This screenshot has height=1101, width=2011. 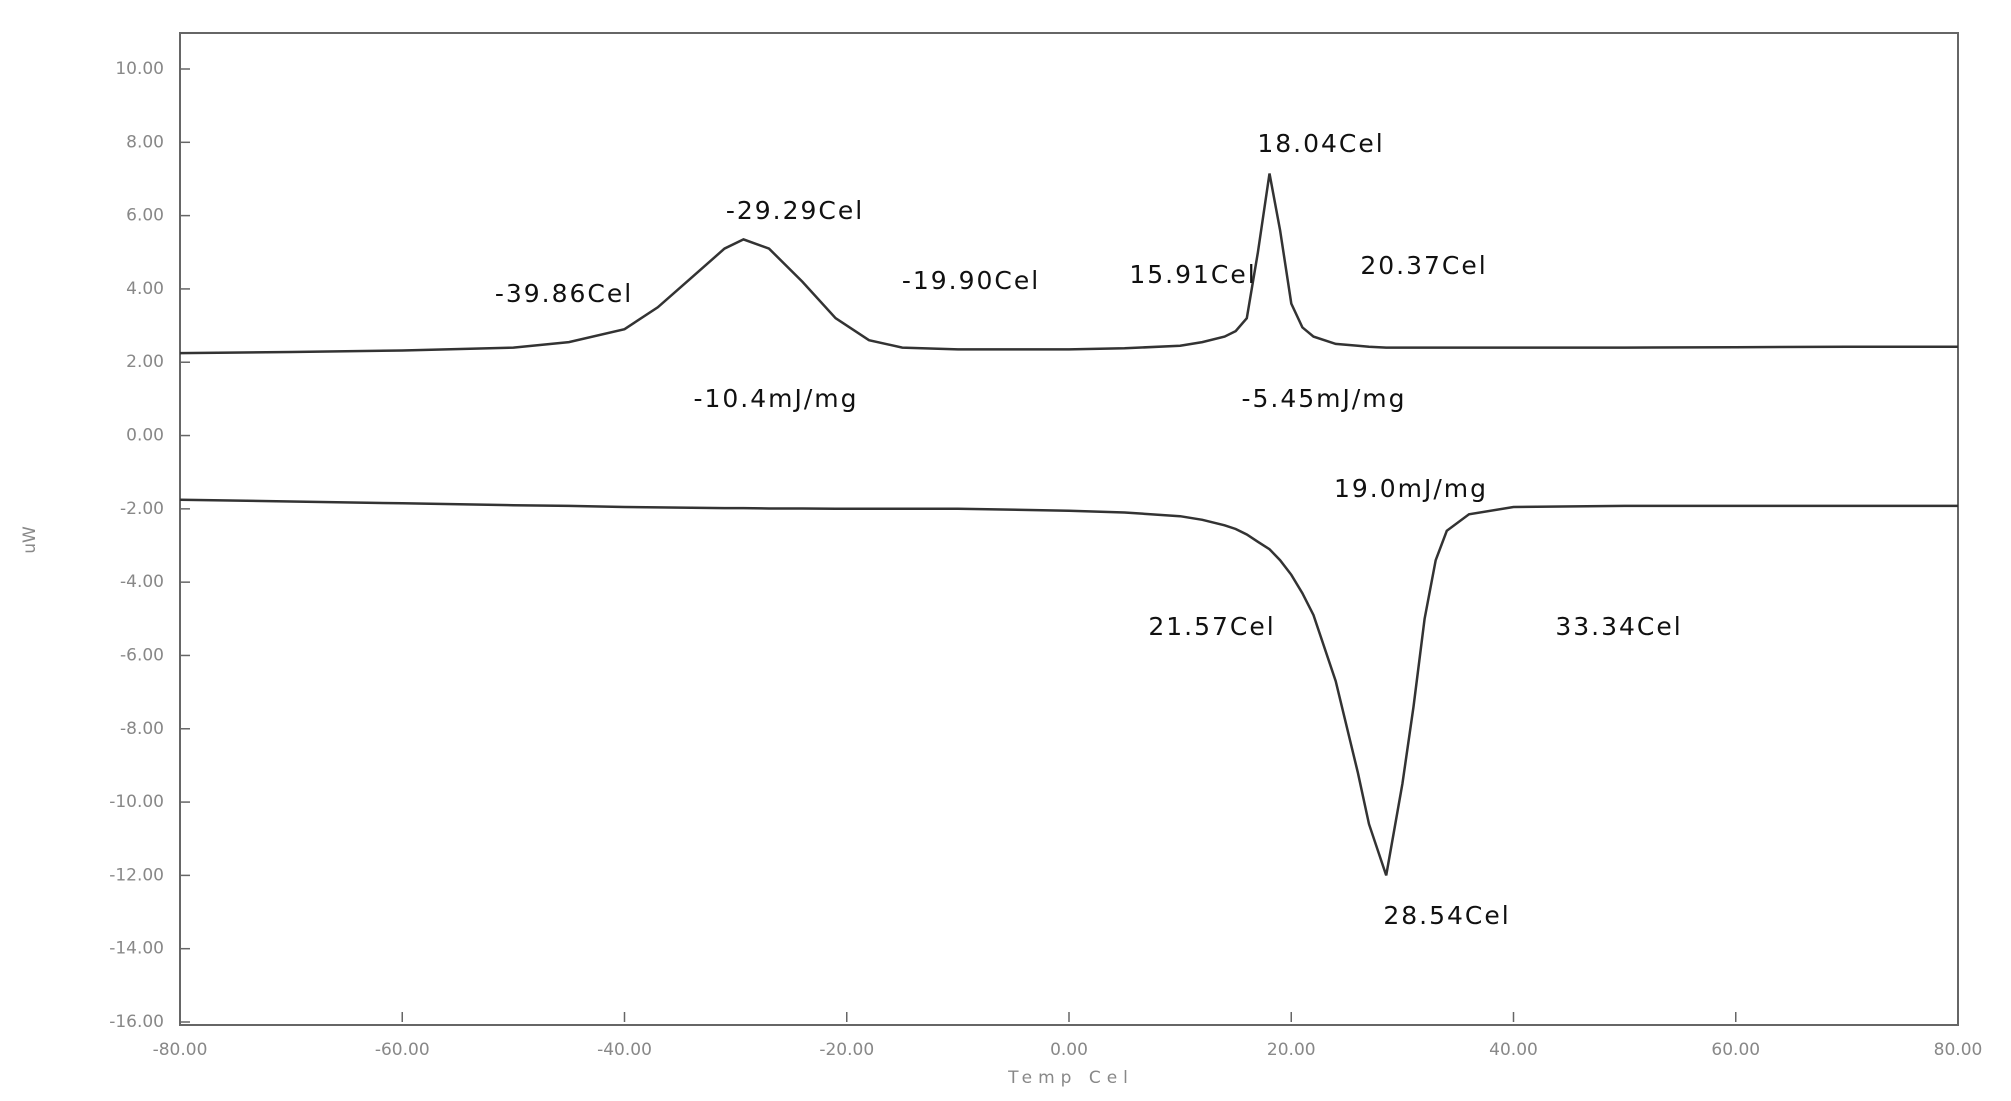 What do you see at coordinates (136, 1022) in the screenshot?
I see `y-tick-label: -16.00` at bounding box center [136, 1022].